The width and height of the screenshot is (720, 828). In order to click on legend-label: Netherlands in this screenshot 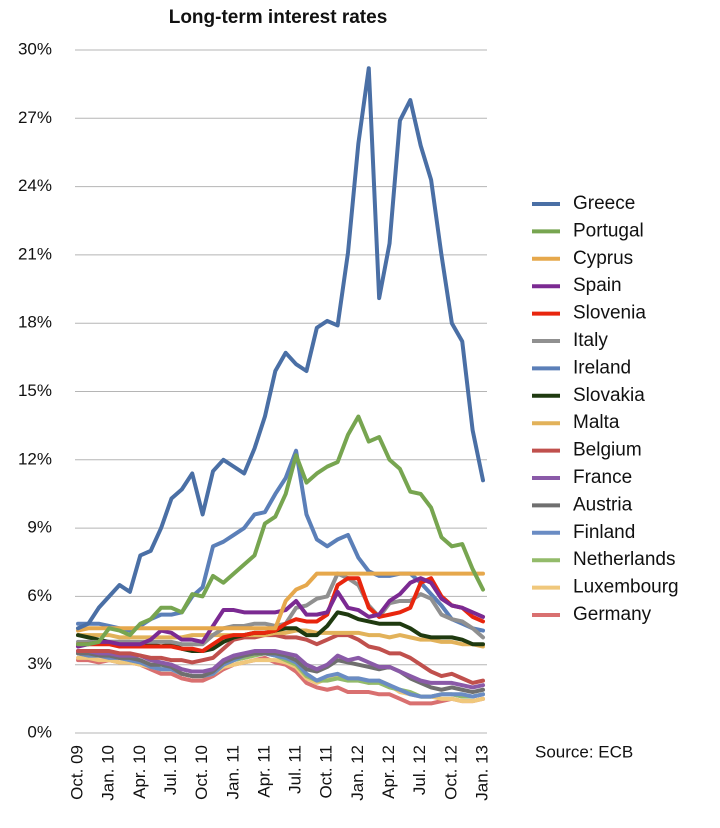, I will do `click(624, 559)`.